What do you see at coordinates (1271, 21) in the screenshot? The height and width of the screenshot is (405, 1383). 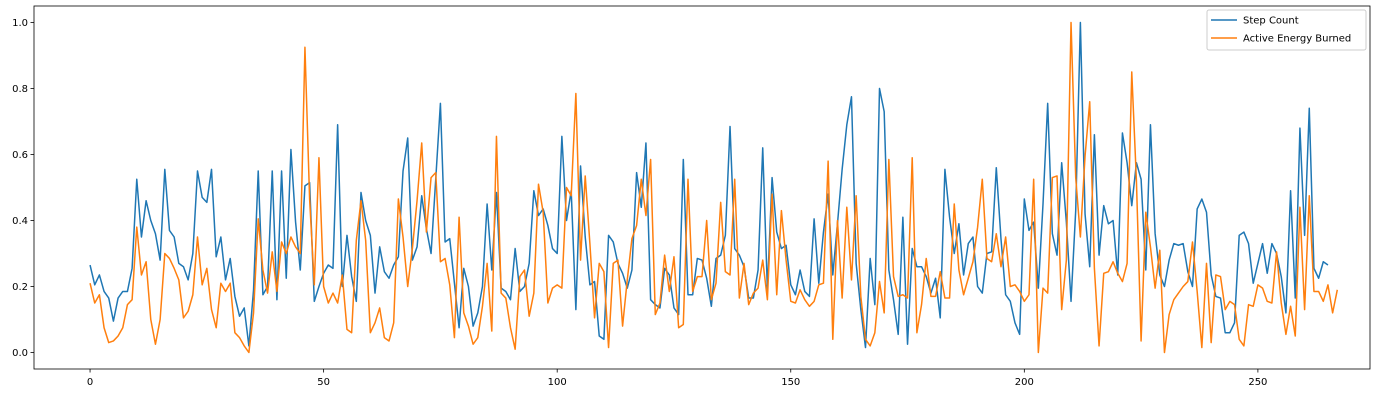 I see `legend-label-step-count: Step Count` at bounding box center [1271, 21].